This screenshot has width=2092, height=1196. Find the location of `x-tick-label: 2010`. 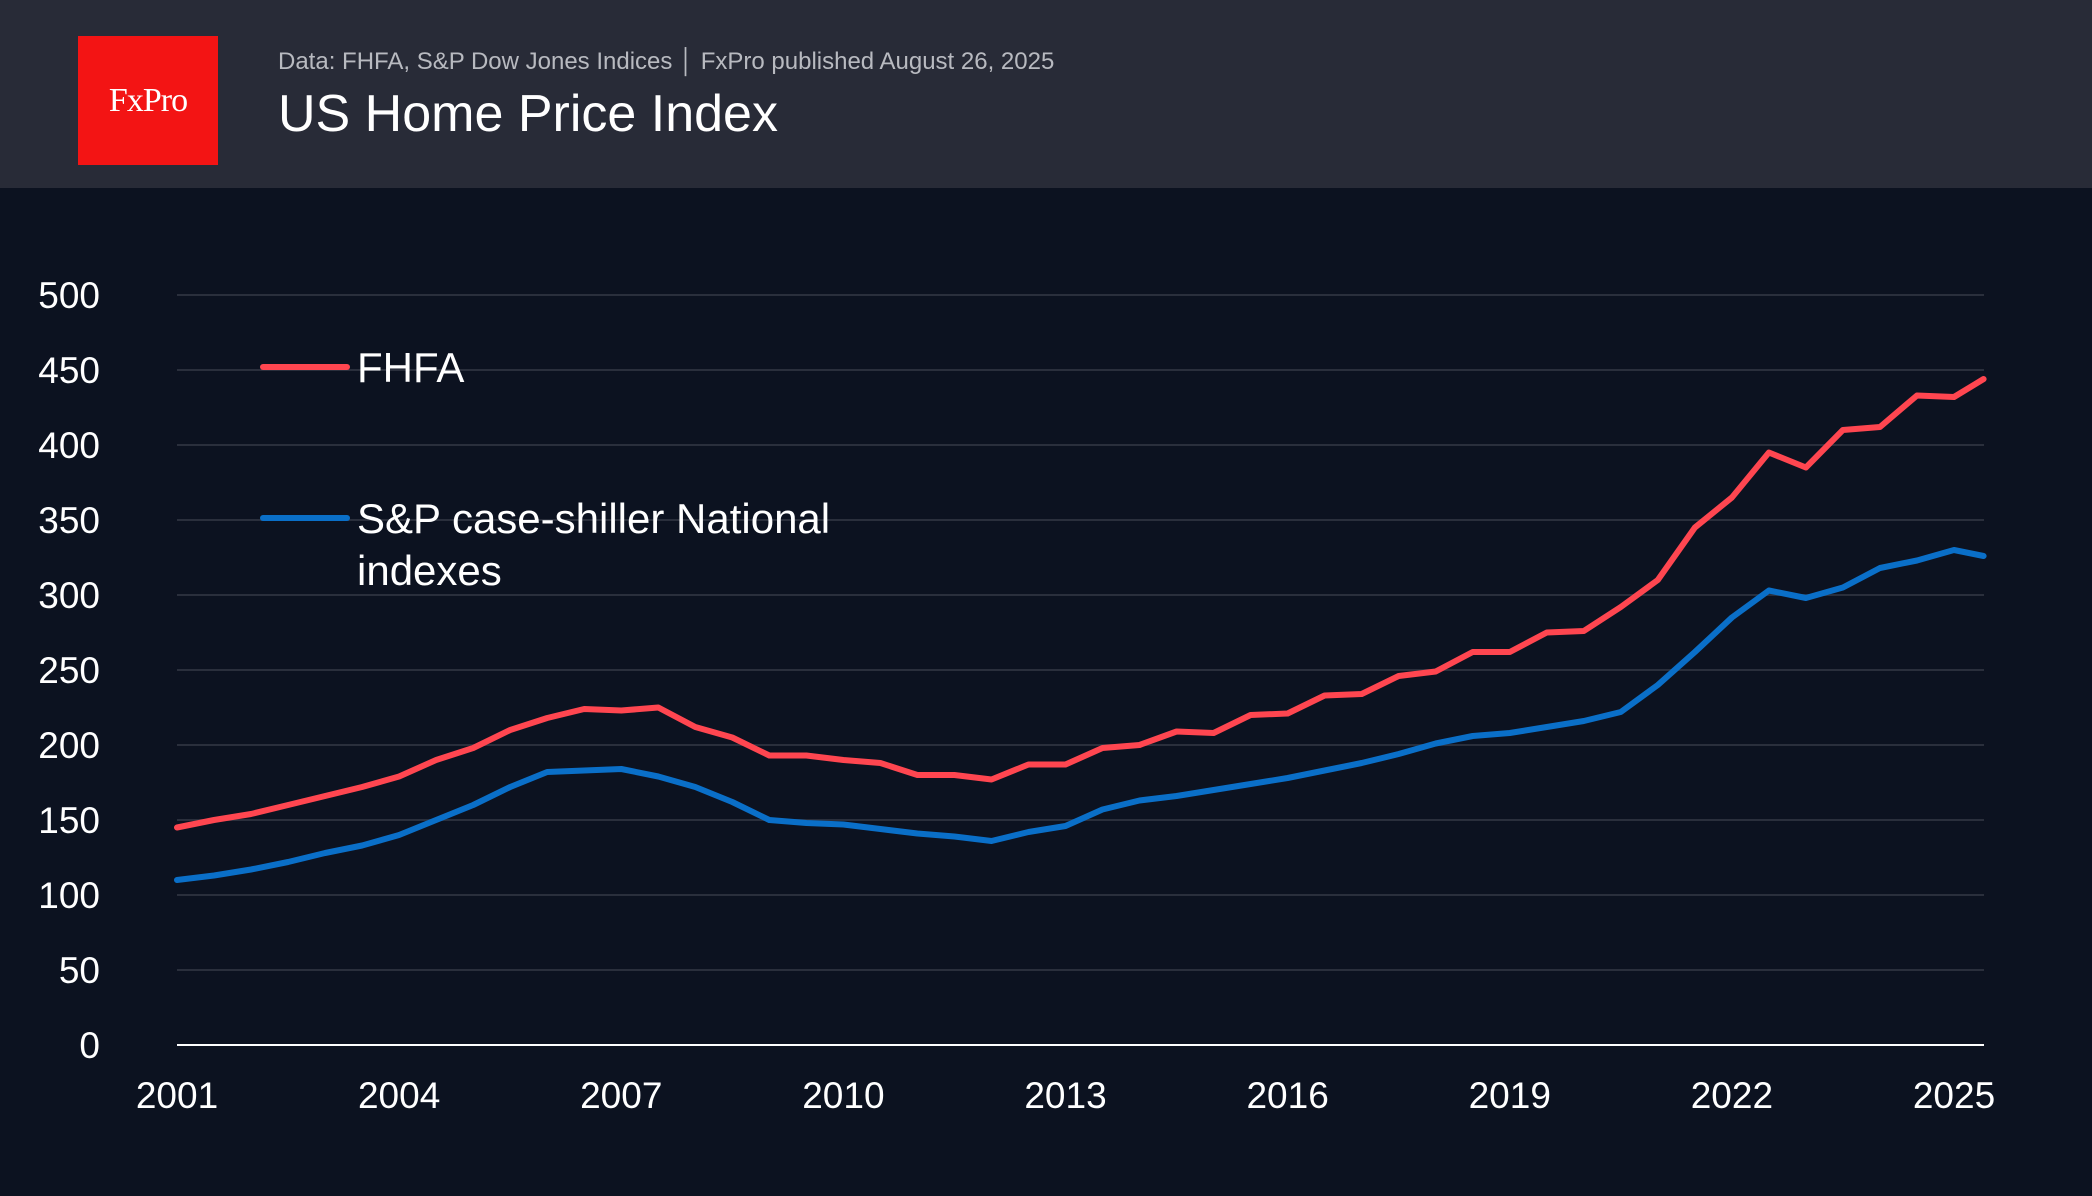

x-tick-label: 2010 is located at coordinates (843, 1095).